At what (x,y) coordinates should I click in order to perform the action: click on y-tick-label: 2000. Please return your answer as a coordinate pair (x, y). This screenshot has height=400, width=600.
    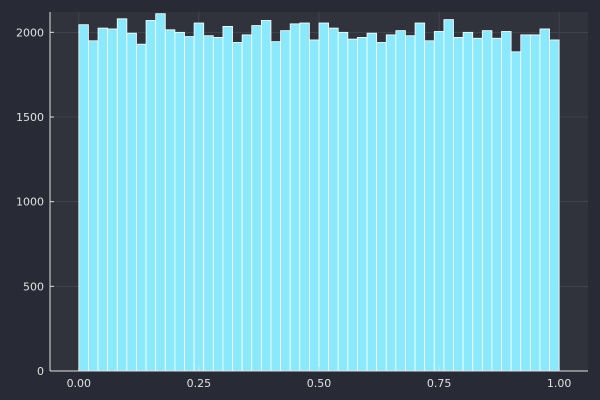
    Looking at the image, I should click on (30, 32).